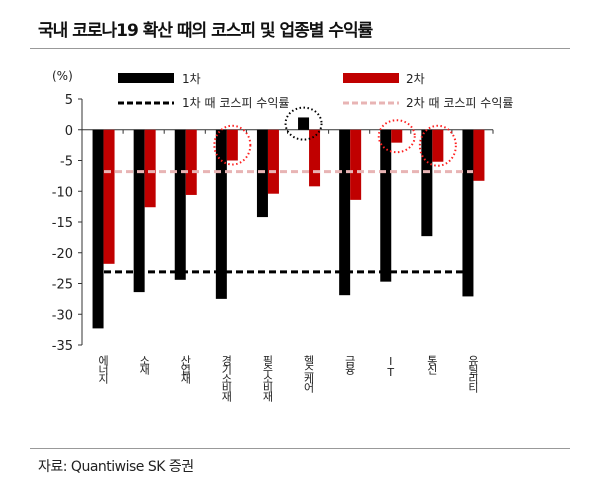  What do you see at coordinates (415, 79) in the screenshot?
I see `legend-label-second: 2차` at bounding box center [415, 79].